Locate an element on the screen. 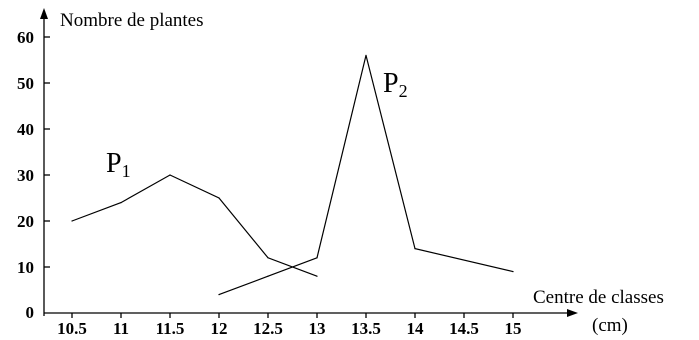 This screenshot has width=699, height=340. series-label-p1: P1 is located at coordinates (118, 164).